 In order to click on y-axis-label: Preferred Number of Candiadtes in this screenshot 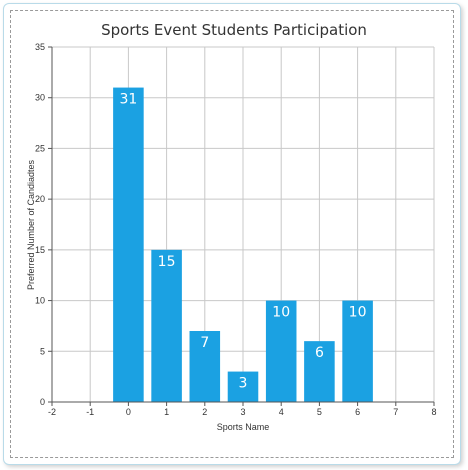, I will do `click(31, 224)`.